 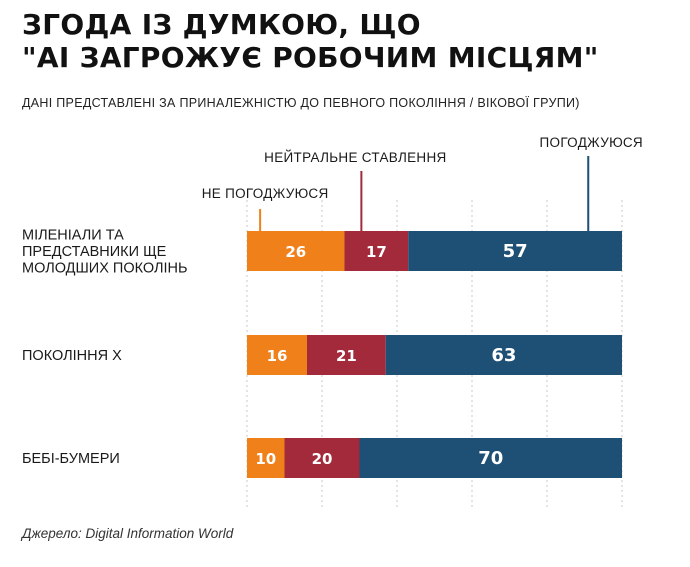 I want to click on chart-title-line1: ЗГОДА ІЗ ДУМКОЮ, ЩО, so click(x=221, y=24).